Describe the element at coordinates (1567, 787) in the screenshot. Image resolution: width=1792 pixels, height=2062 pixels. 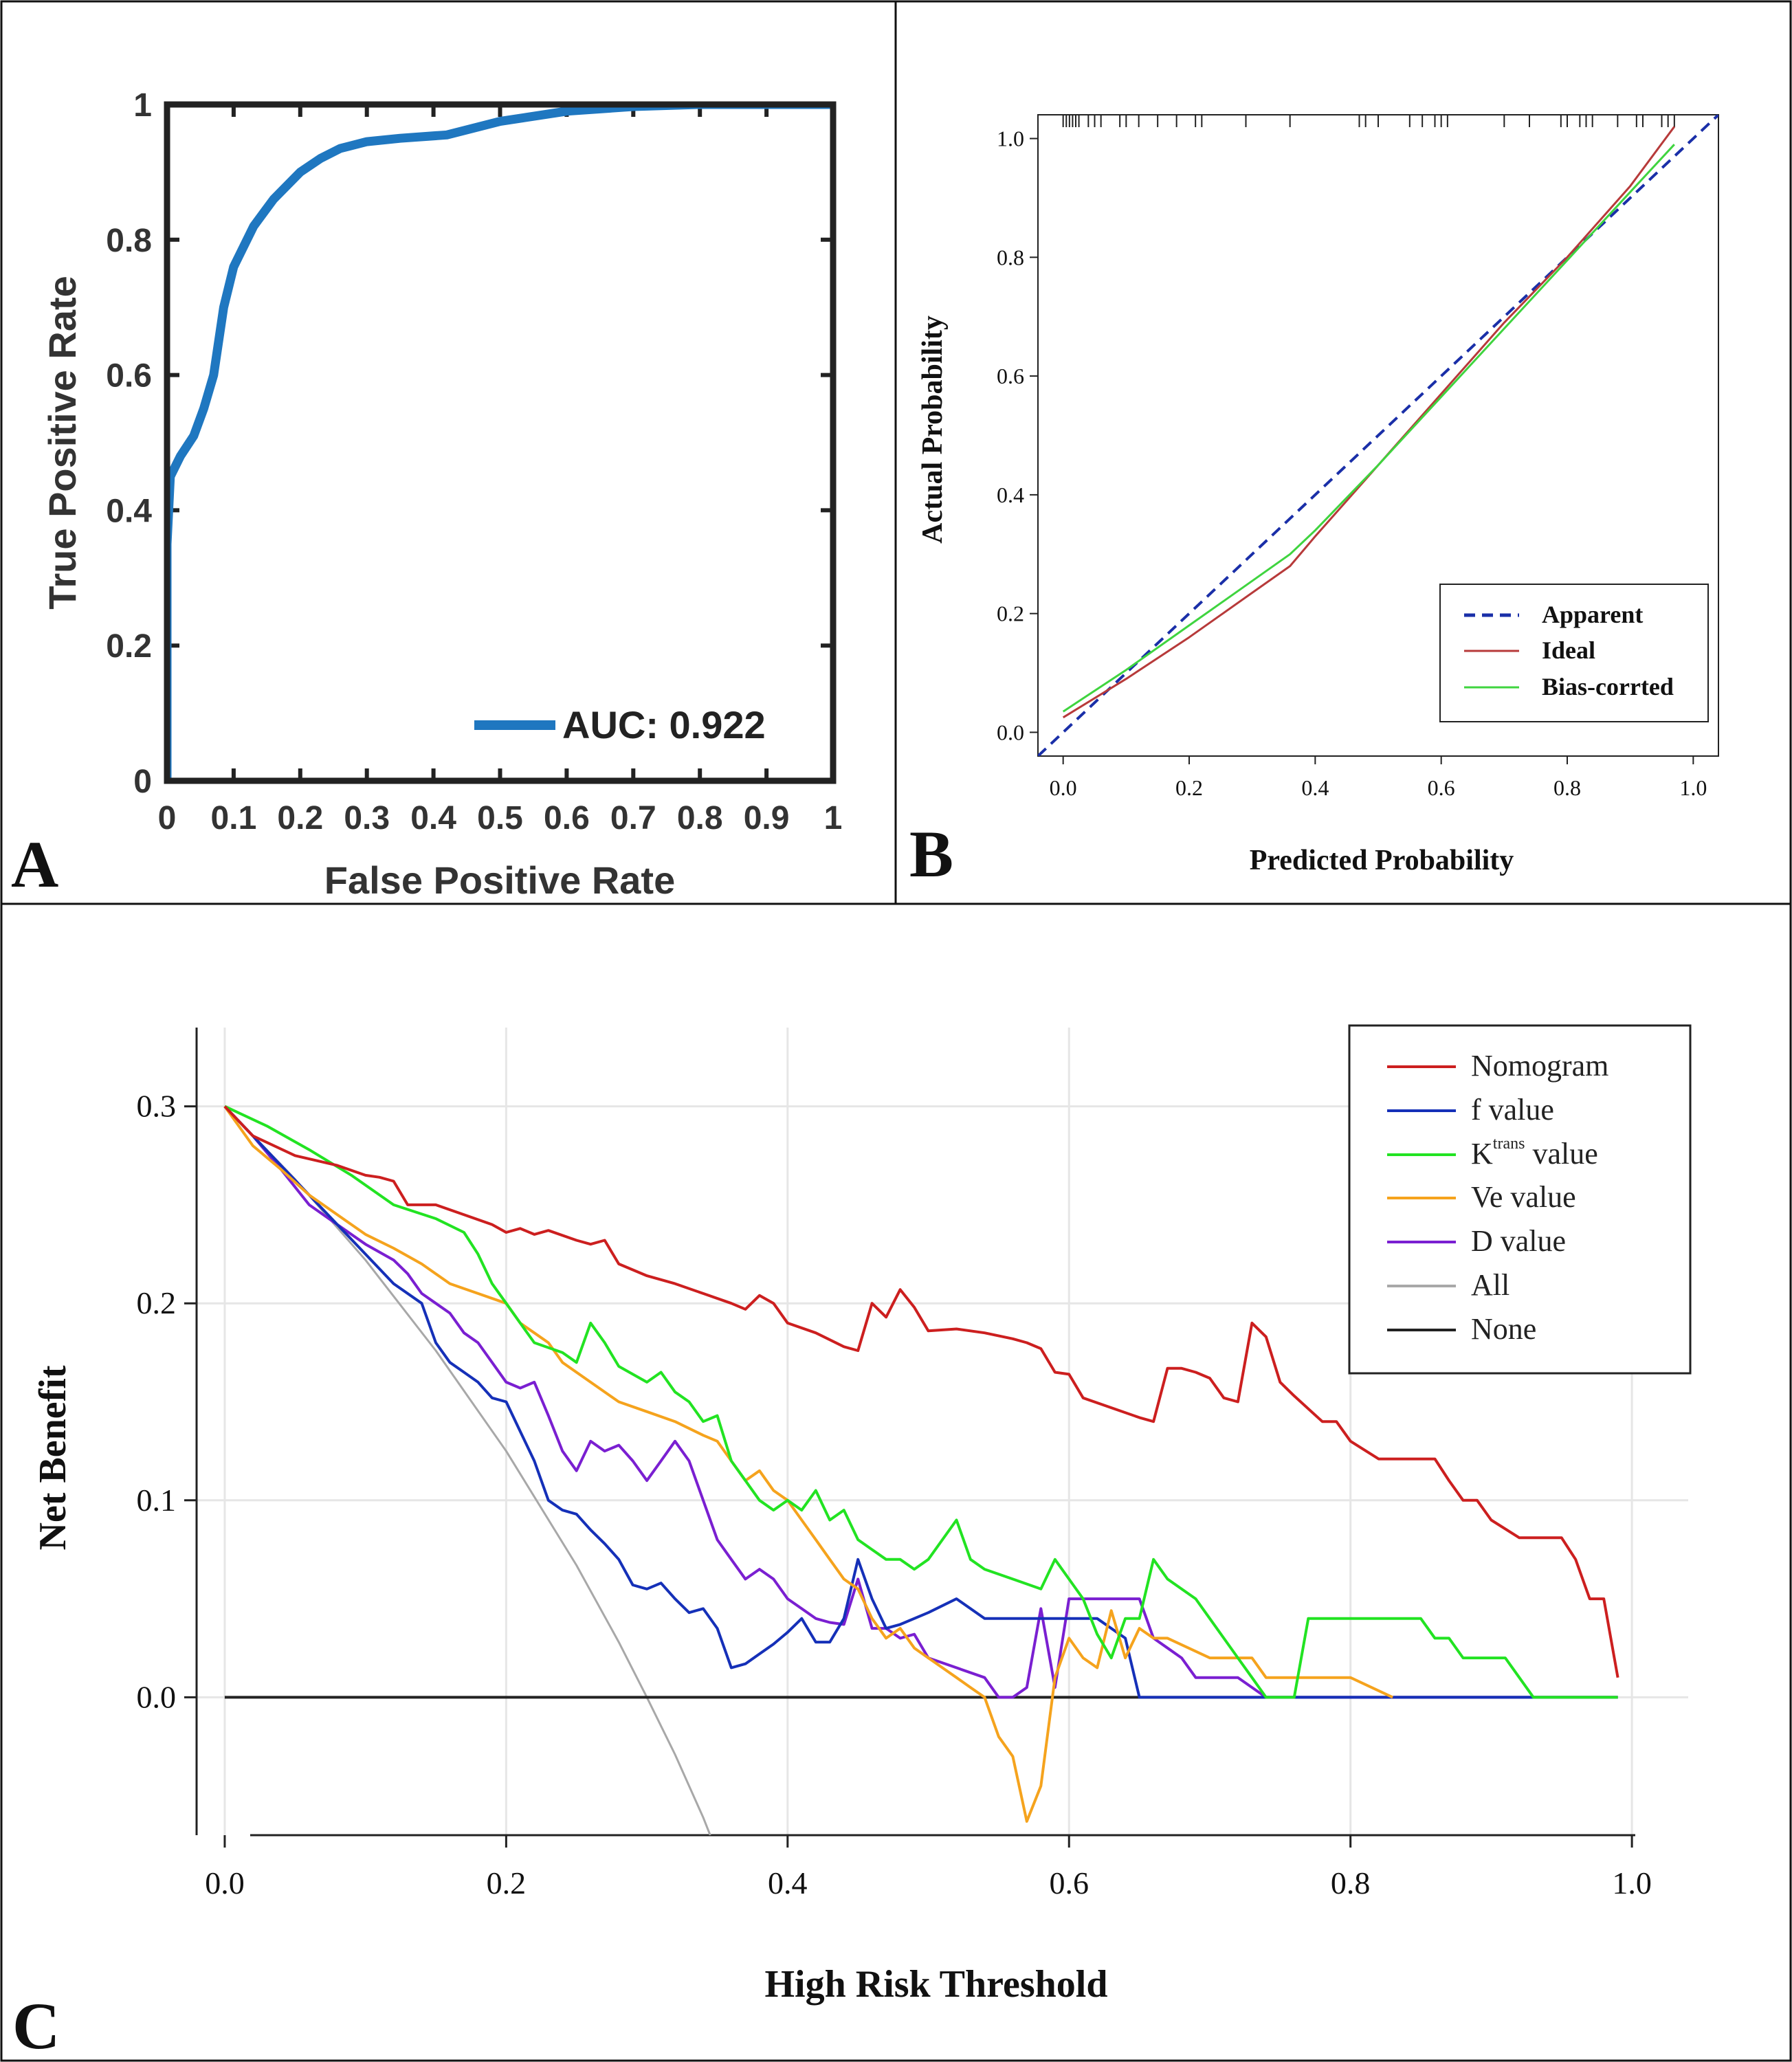
I see `calibration-x-tick-label: 0.8` at that location.